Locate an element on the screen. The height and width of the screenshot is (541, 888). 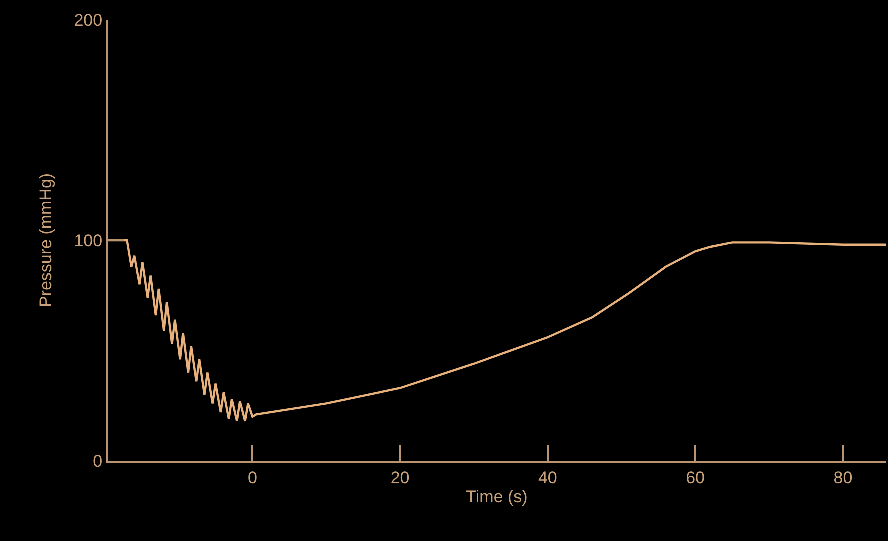
y-tick-label: 100 is located at coordinates (88, 240).